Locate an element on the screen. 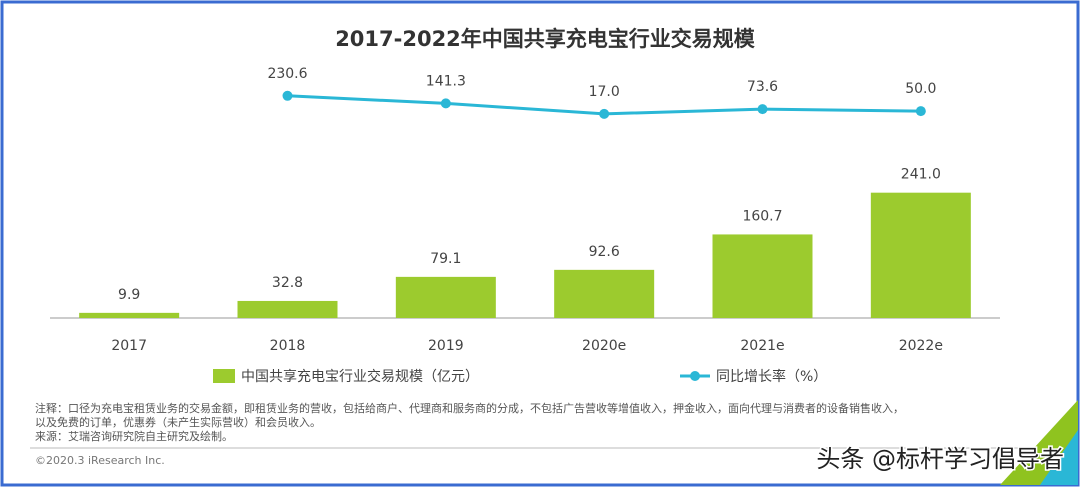 This screenshot has height=487, width=1080. legend-label: 中国共享充电宝行业交易规模（亿元） is located at coordinates (360, 376).